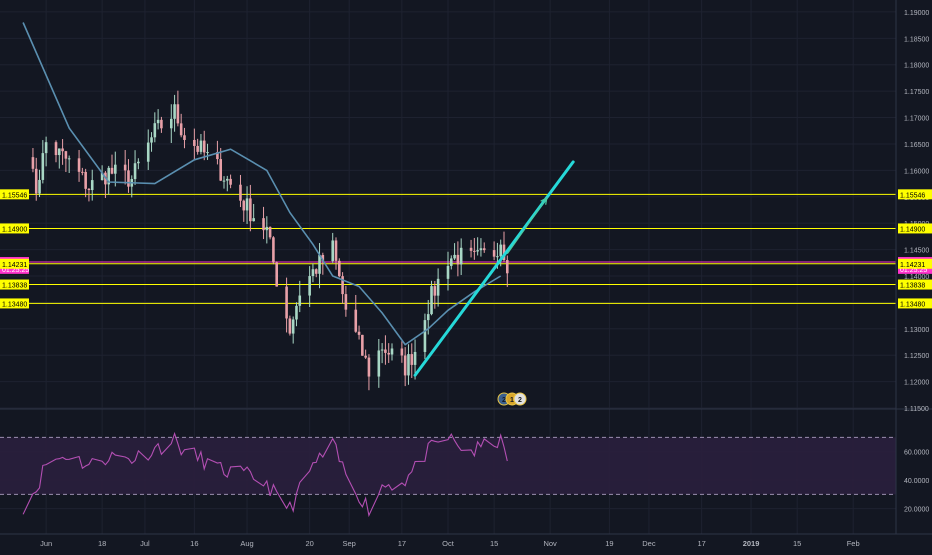 The image size is (932, 555). What do you see at coordinates (402, 543) in the screenshot?
I see `time-tick-label: 17` at bounding box center [402, 543].